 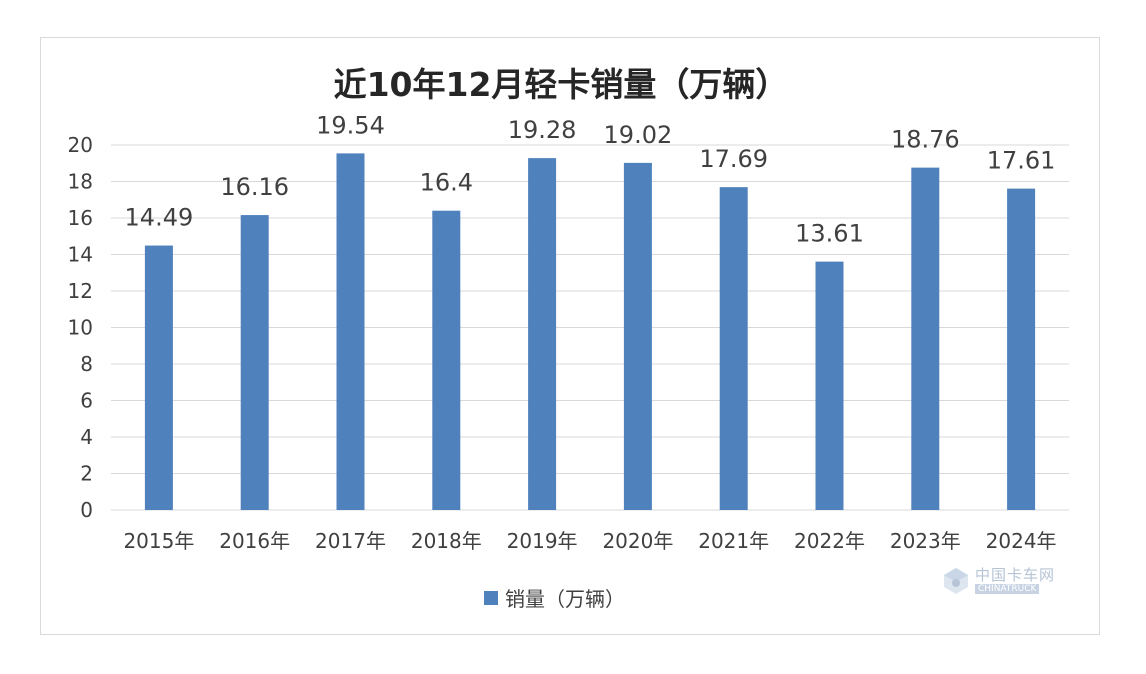 What do you see at coordinates (925, 541) in the screenshot?
I see `x-tick-label: 2023年` at bounding box center [925, 541].